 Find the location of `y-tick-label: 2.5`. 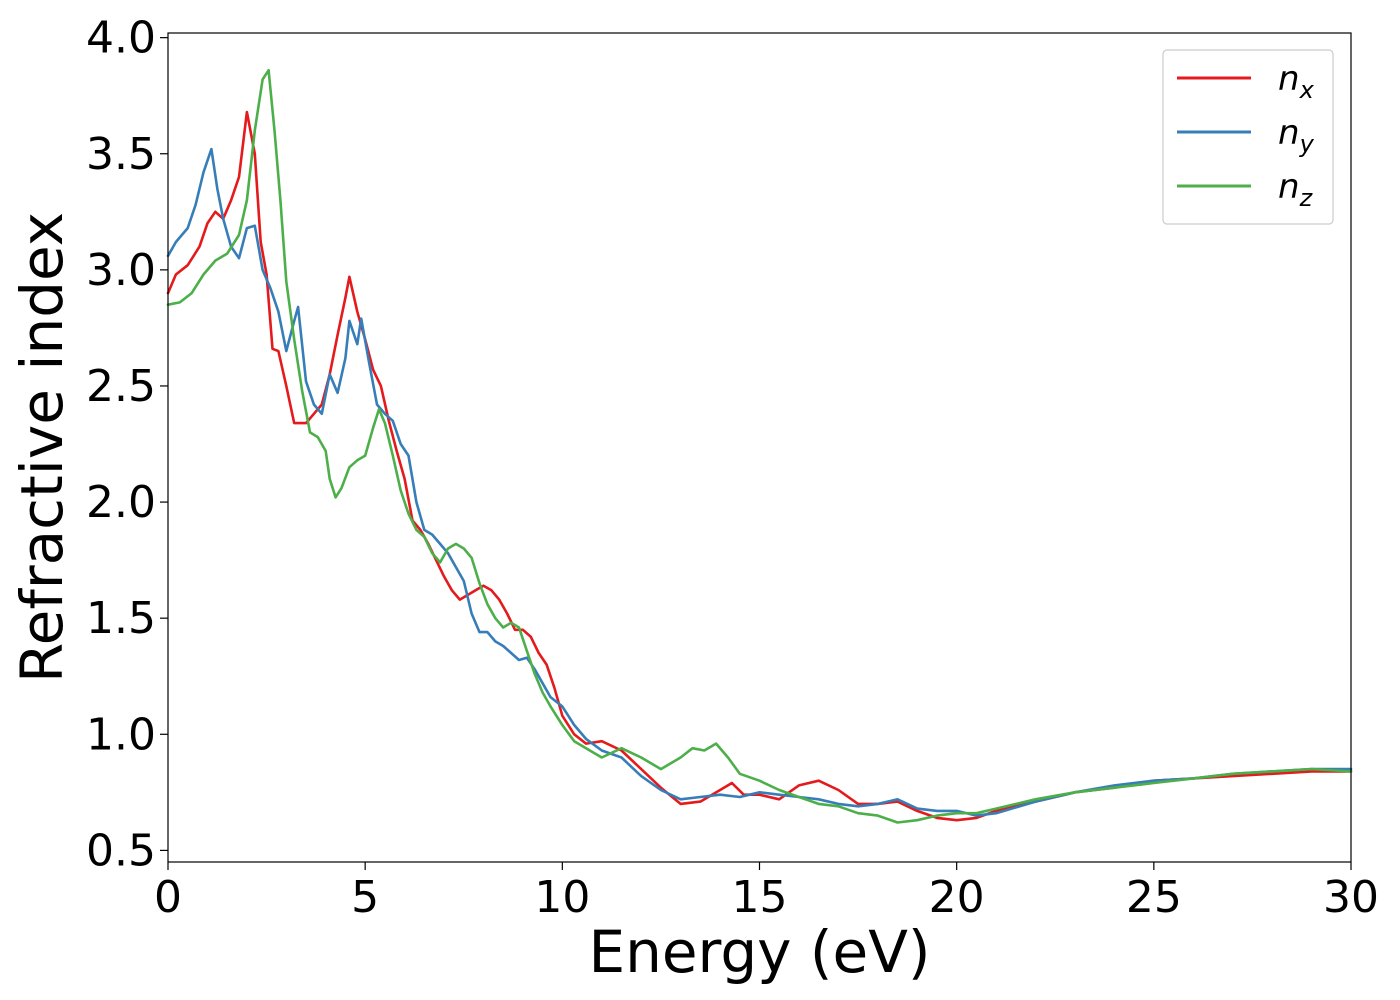

y-tick-label: 2.5 is located at coordinates (121, 386).